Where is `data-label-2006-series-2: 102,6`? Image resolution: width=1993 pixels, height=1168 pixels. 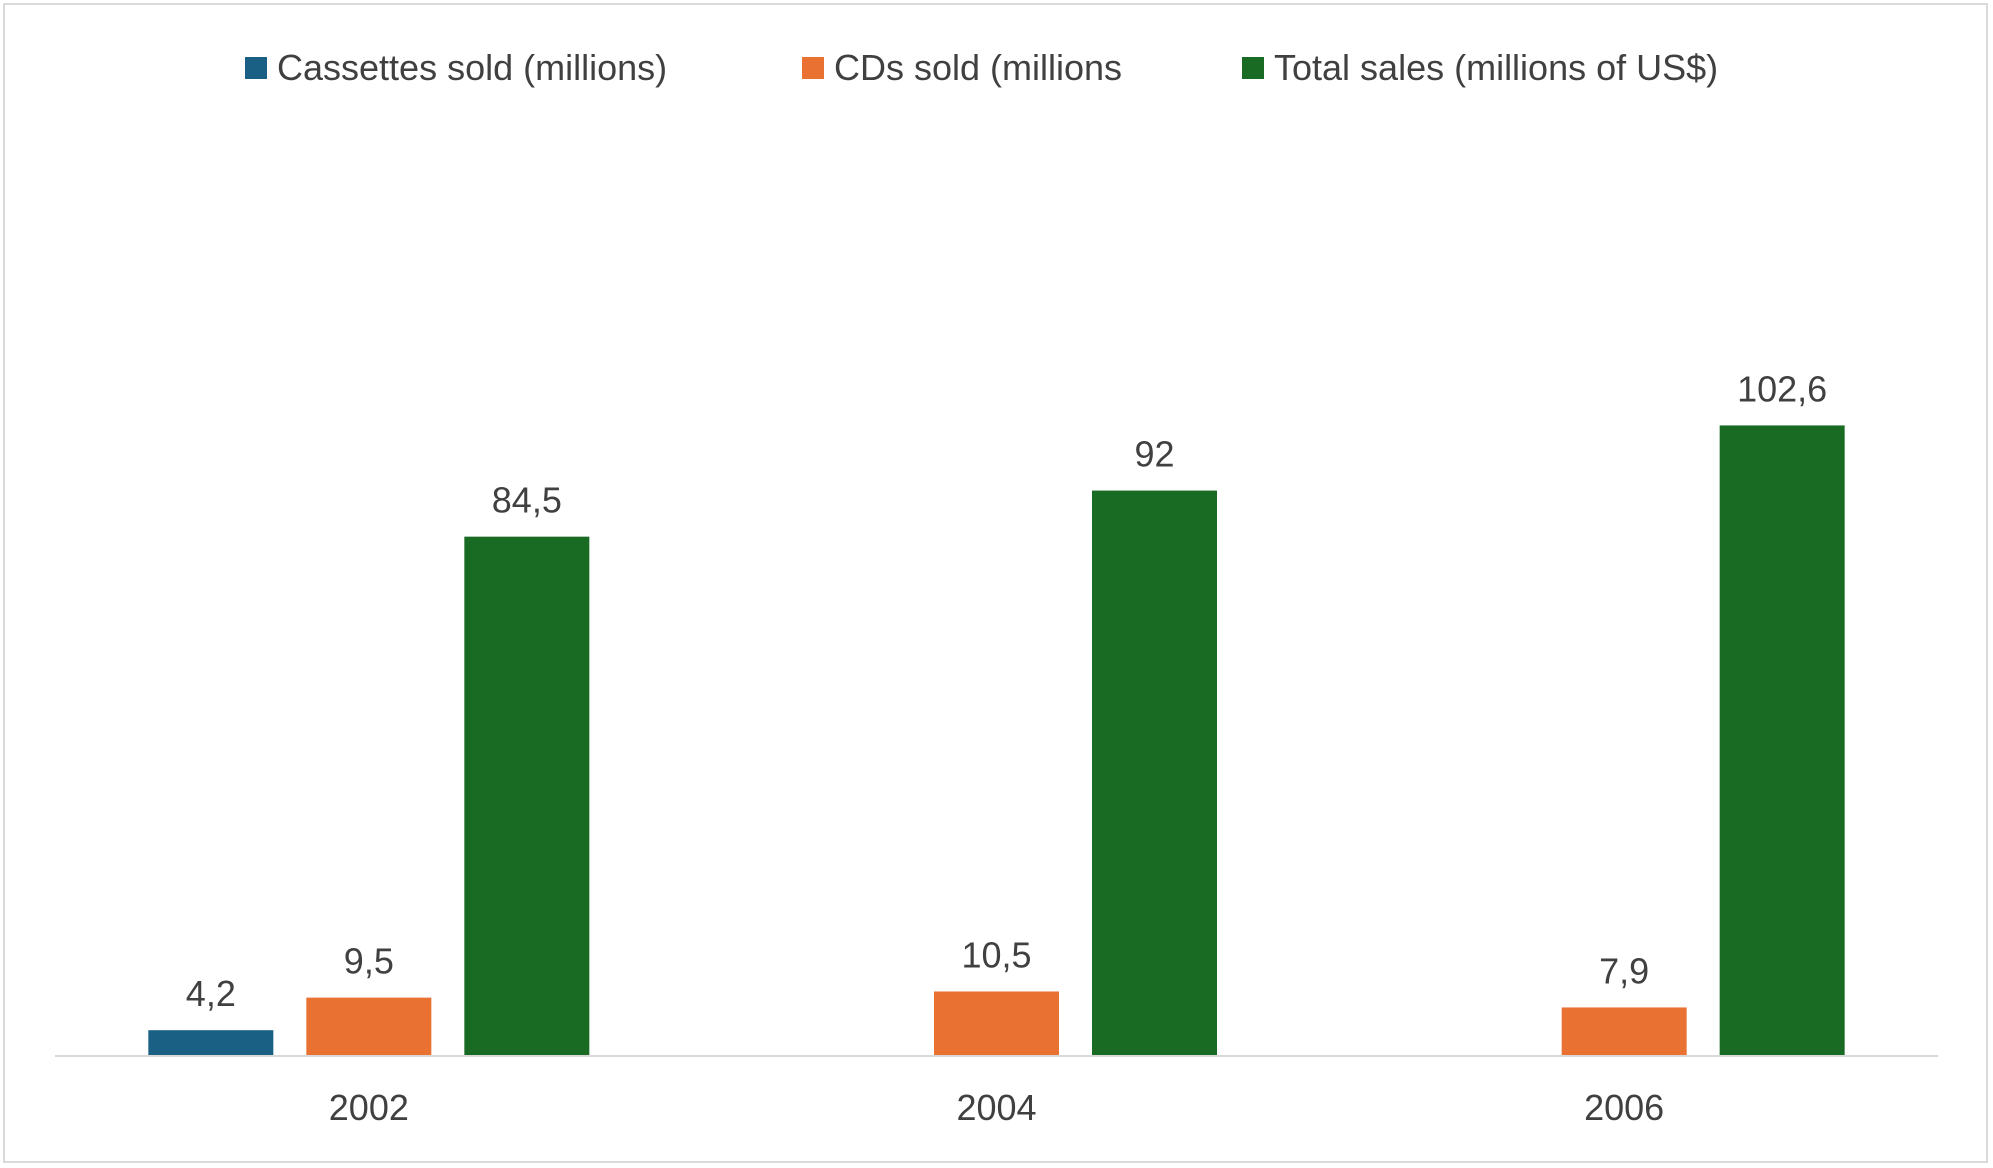
data-label-2006-series-2: 102,6 is located at coordinates (1782, 388).